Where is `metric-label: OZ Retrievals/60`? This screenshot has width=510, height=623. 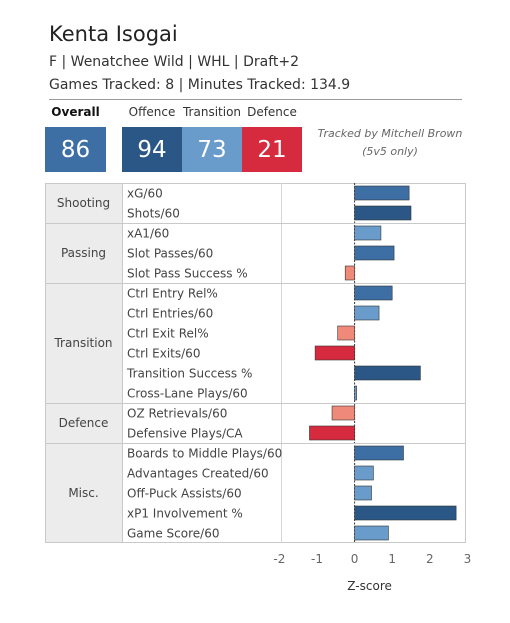
metric-label: OZ Retrievals/60 is located at coordinates (177, 414).